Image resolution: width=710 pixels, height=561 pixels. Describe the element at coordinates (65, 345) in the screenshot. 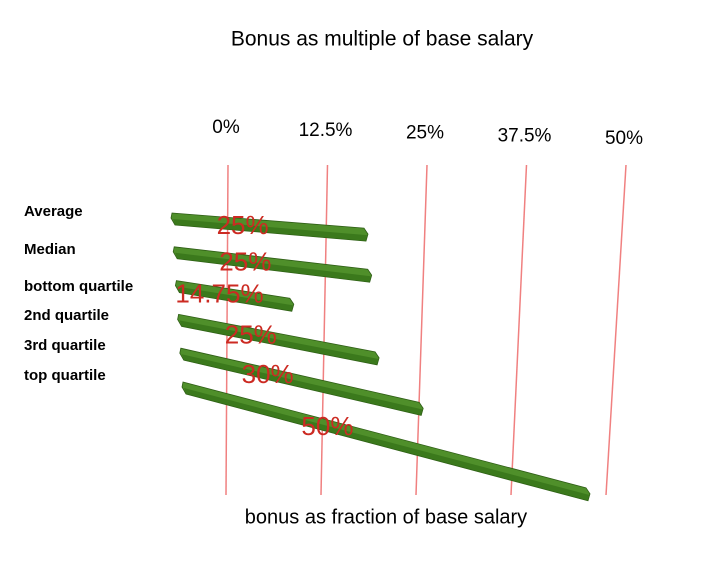

I see `category-label: 3rd quartile` at that location.